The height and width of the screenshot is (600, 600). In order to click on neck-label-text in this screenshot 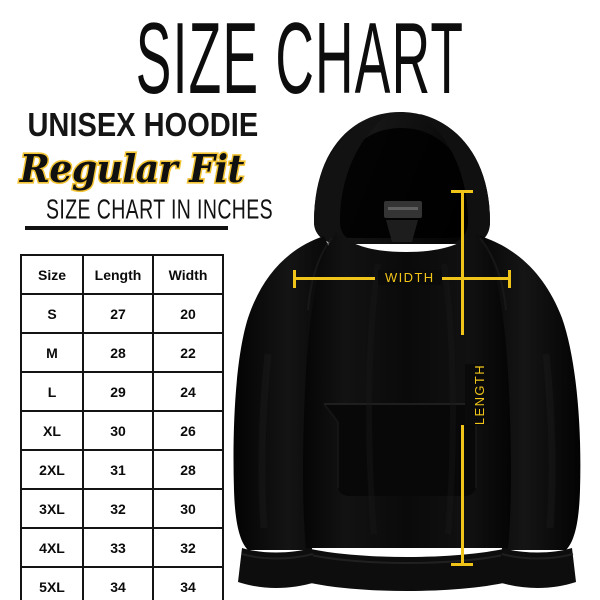, I will do `click(403, 208)`.